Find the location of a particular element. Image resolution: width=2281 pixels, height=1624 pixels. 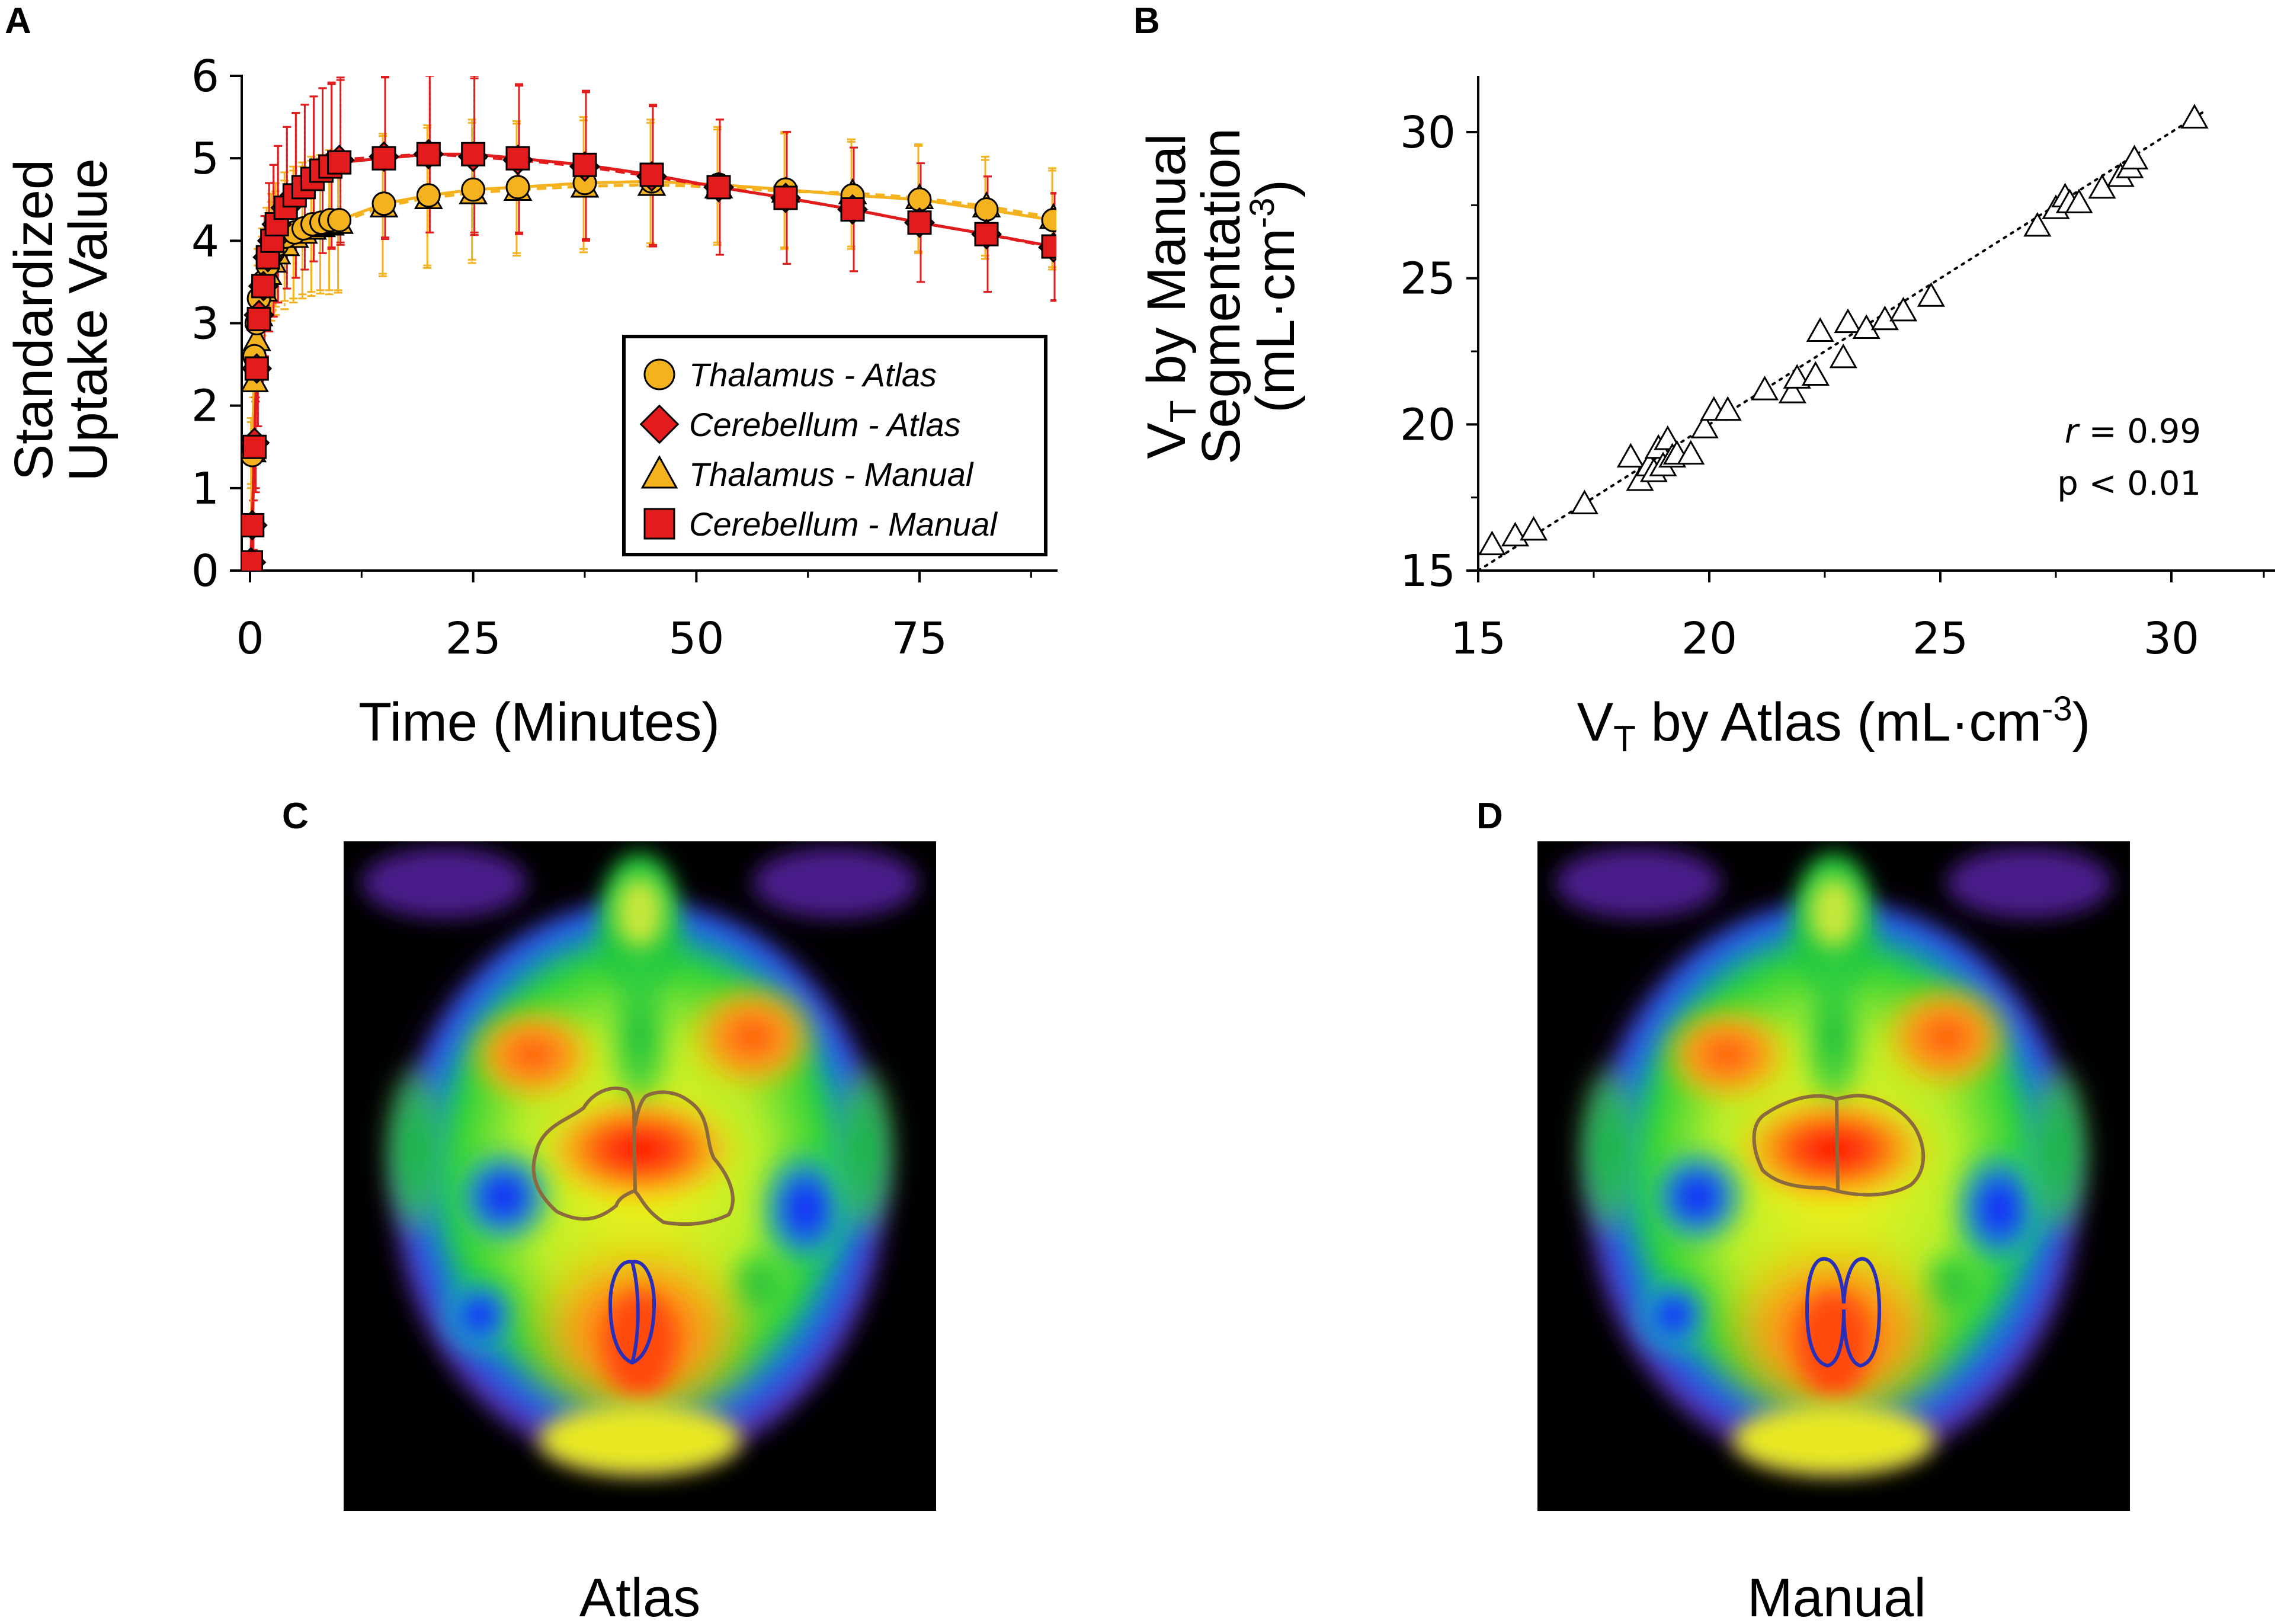

chart-b-ticks: 15 20 25 30 15 20 25 30 is located at coordinates (1832, 385).